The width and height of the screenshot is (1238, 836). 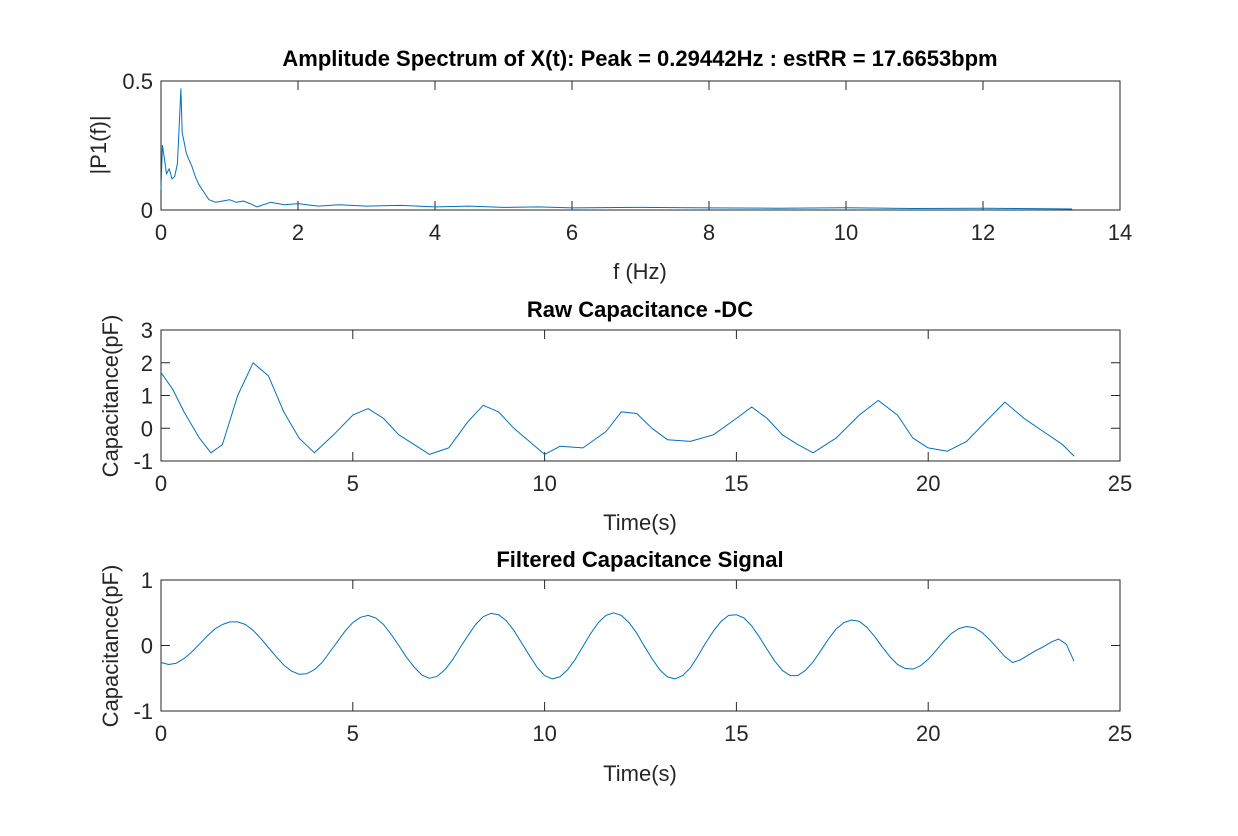 What do you see at coordinates (928, 733) in the screenshot?
I see `filtered-x-tick-label: 20` at bounding box center [928, 733].